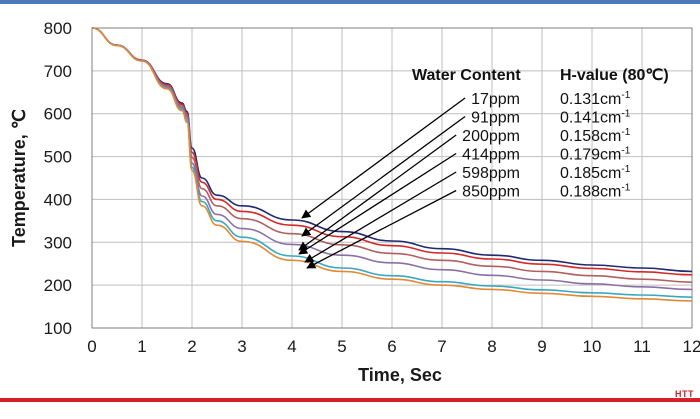 Image resolution: width=700 pixels, height=419 pixels. I want to click on legend-water-content-414ppm: 414ppm, so click(491, 155).